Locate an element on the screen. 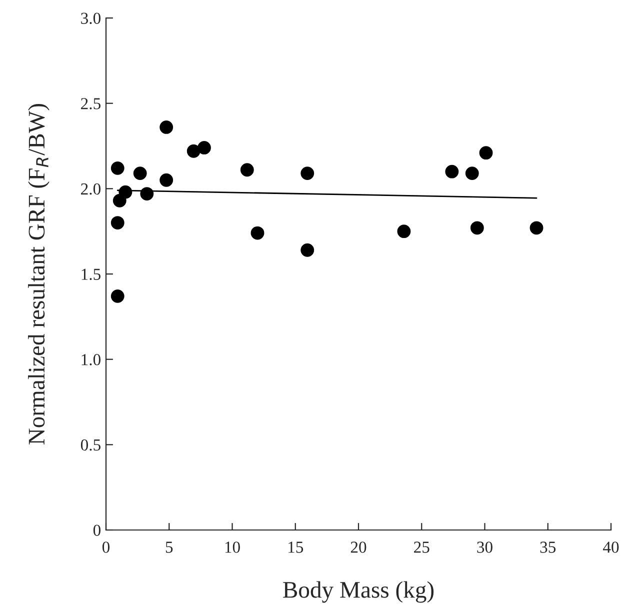  y-tick-label: 1.0 is located at coordinates (91, 360).